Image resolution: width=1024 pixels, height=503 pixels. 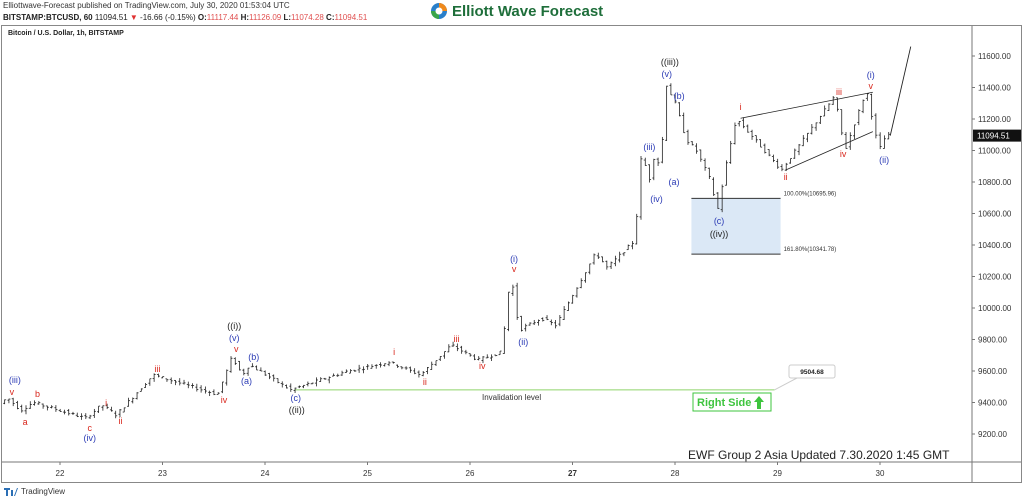 I want to click on chart-title: Bitcoin / U.S. Dollar, 1h, BITSTAMP, so click(x=66, y=33).